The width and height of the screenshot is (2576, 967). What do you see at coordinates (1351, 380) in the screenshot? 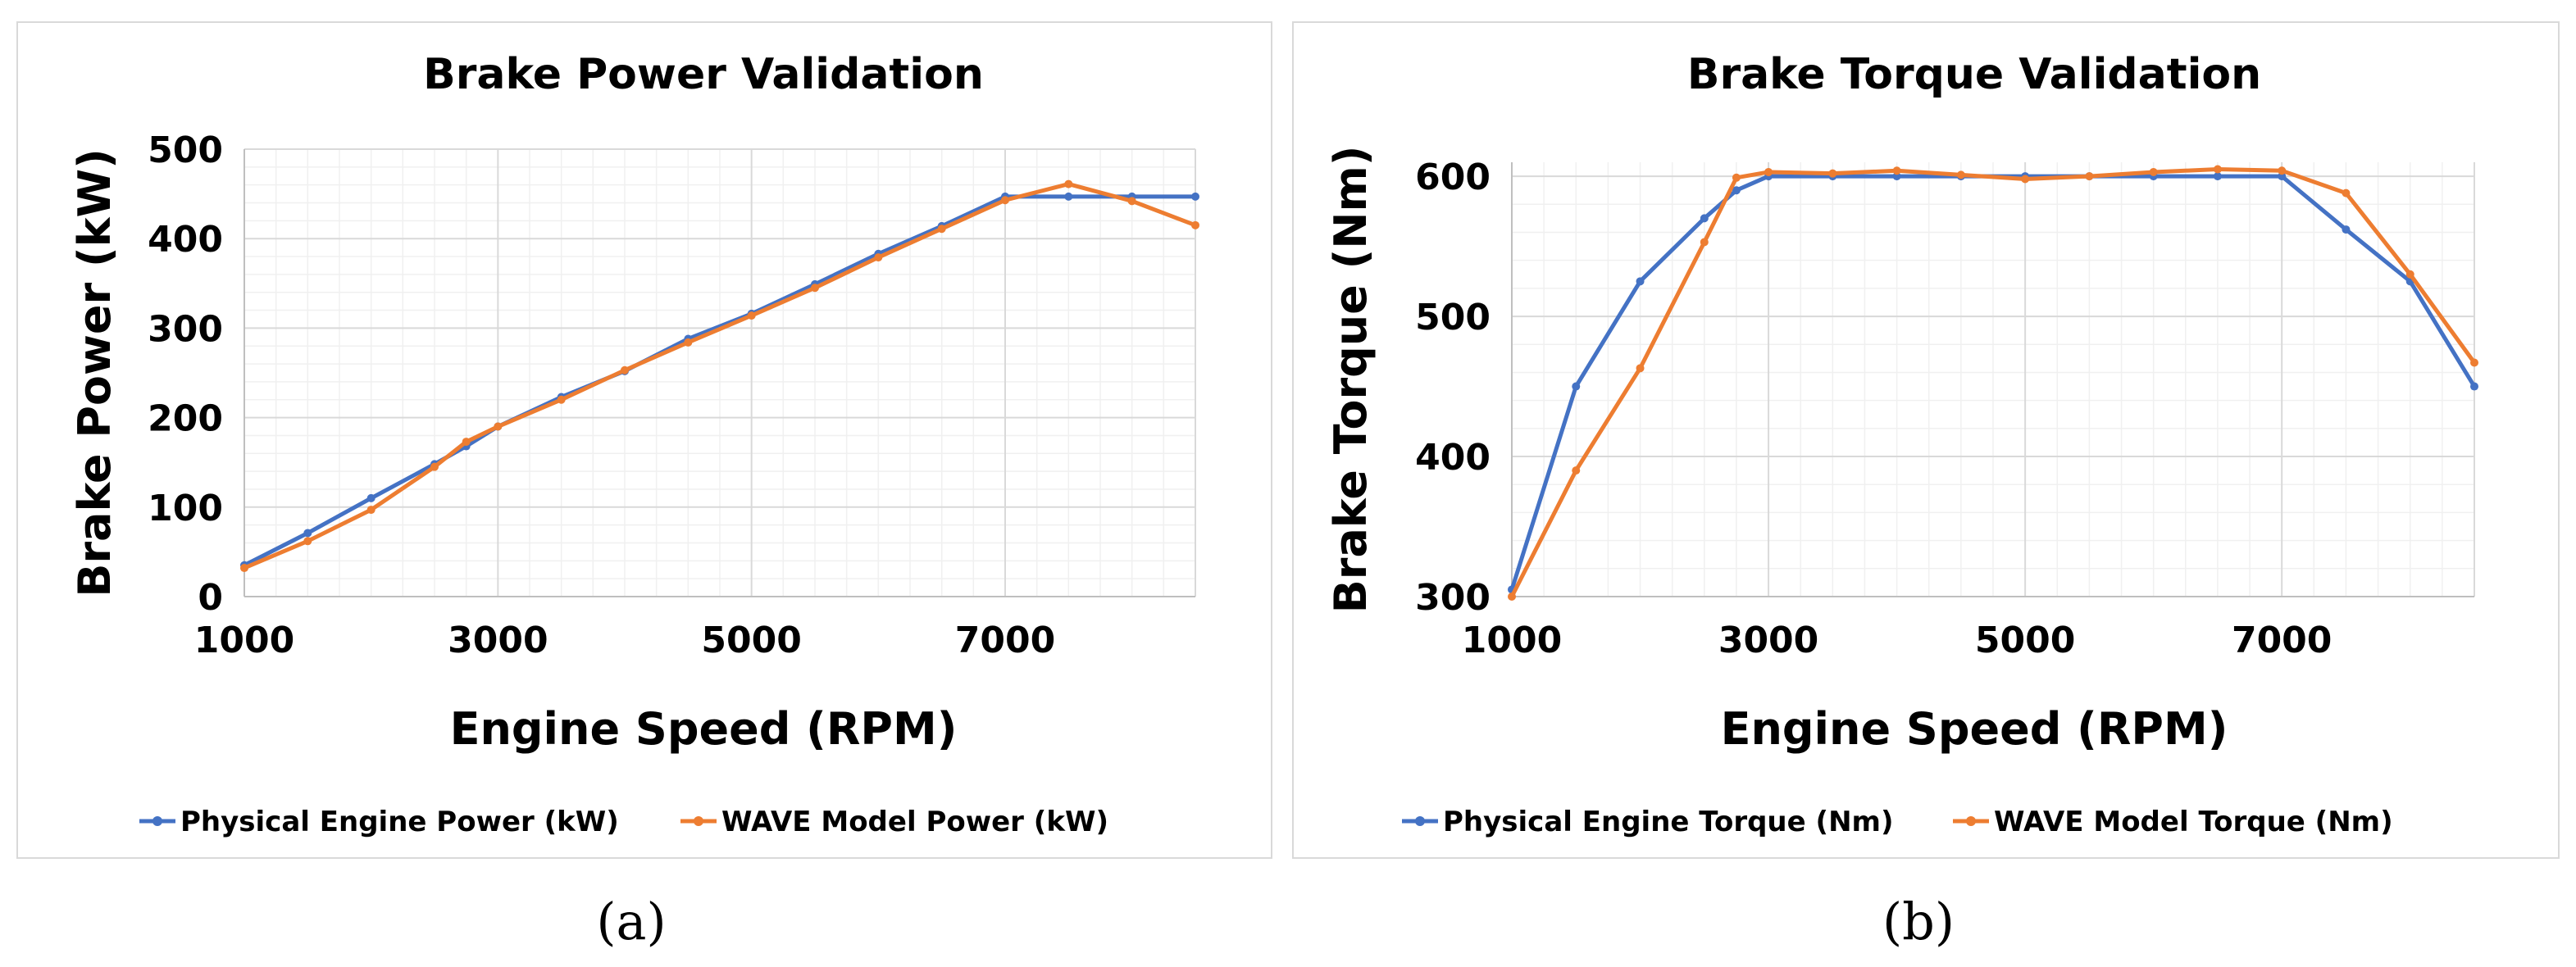
I see `y-axis-title: Brake Torque (Nm)` at bounding box center [1351, 380].